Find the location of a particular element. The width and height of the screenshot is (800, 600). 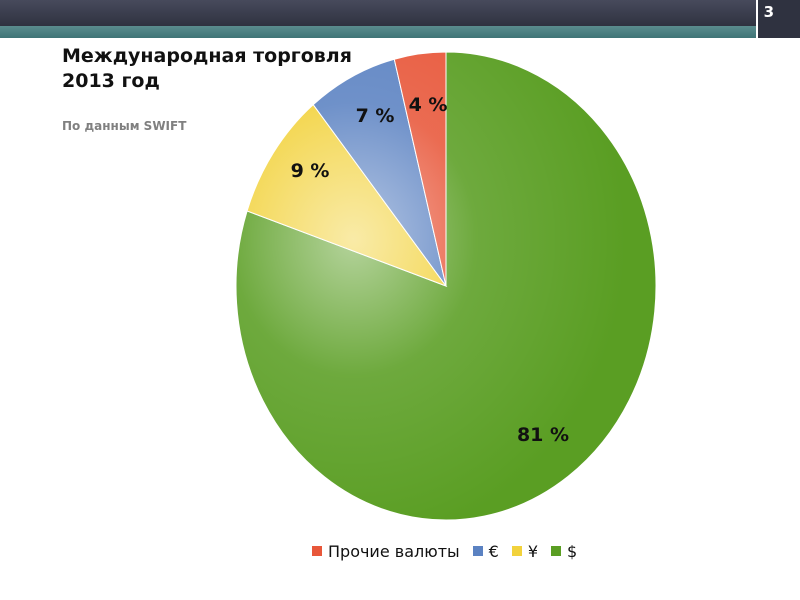

slide-accent-bar is located at coordinates (400, 32).